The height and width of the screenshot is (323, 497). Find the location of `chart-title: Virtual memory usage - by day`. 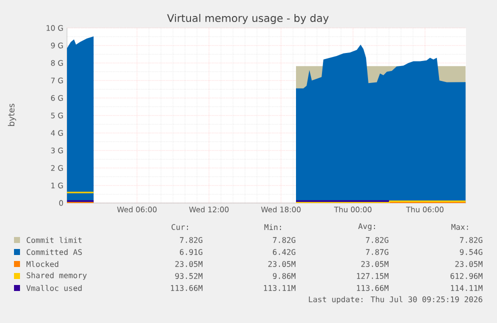

chart-title: Virtual memory usage - by day is located at coordinates (248, 19).